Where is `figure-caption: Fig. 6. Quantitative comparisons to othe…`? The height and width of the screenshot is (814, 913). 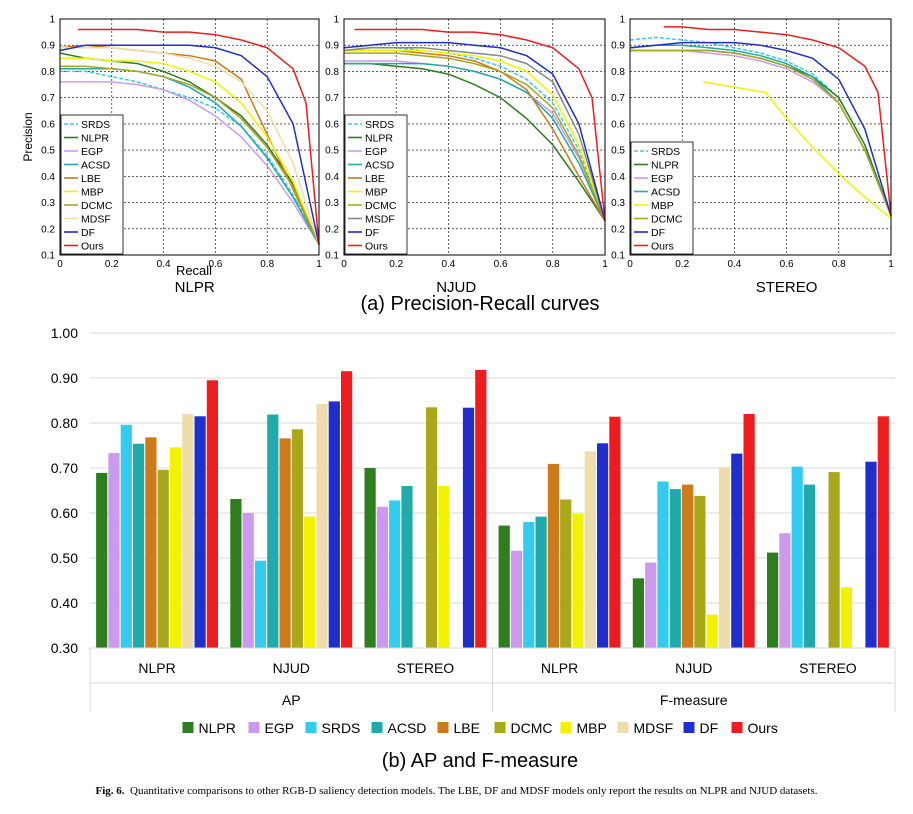 figure-caption: Fig. 6. Quantitative comparisons to othe… is located at coordinates (456, 791).